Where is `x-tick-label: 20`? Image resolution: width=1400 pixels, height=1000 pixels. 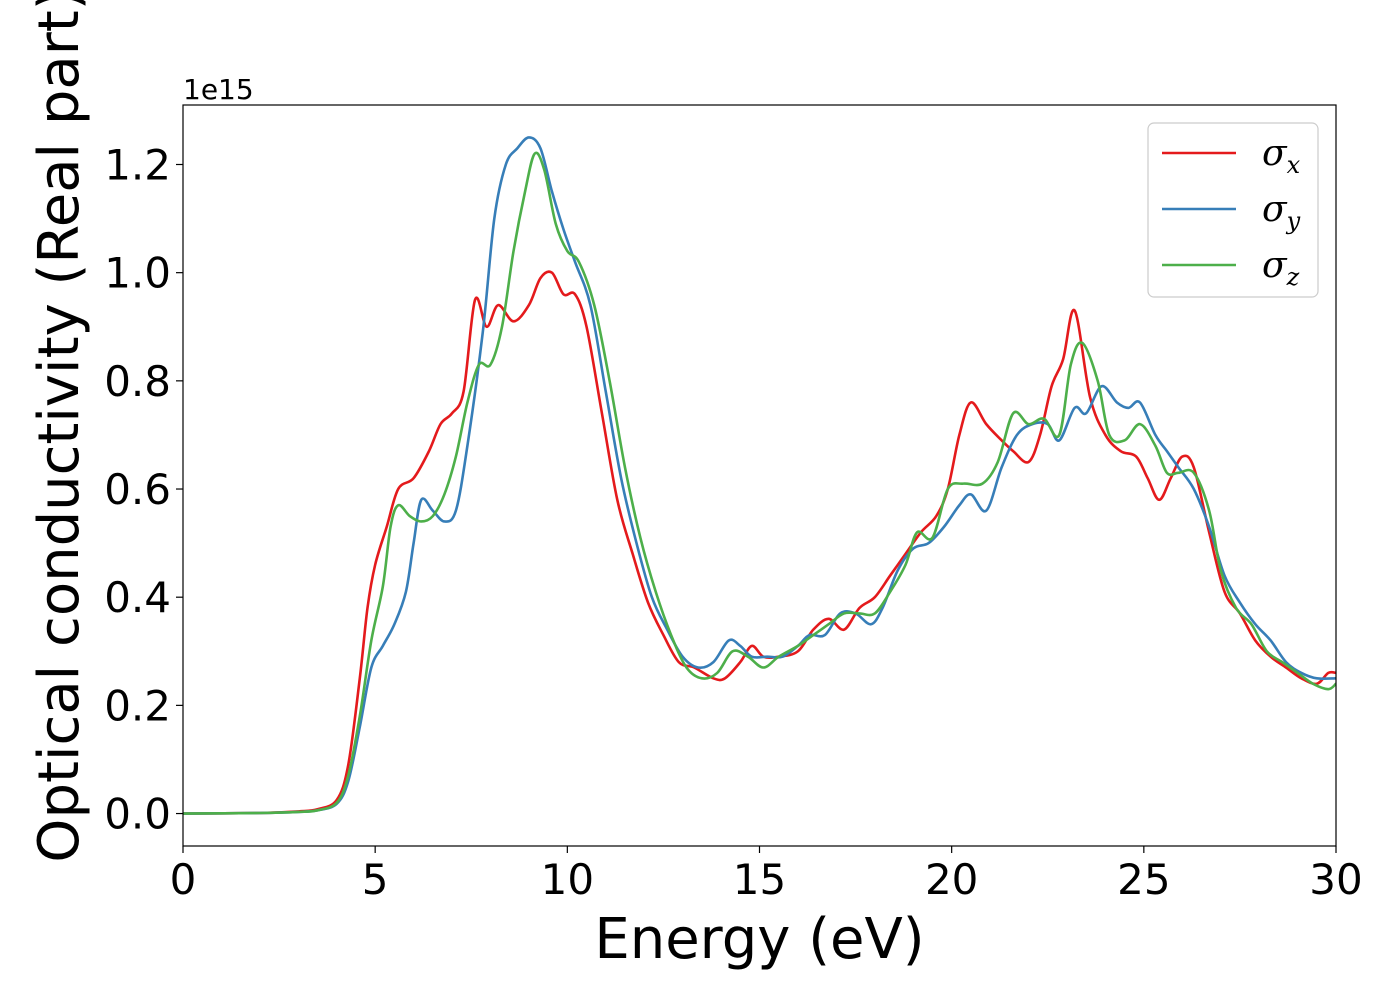
x-tick-label: 20 is located at coordinates (951, 879).